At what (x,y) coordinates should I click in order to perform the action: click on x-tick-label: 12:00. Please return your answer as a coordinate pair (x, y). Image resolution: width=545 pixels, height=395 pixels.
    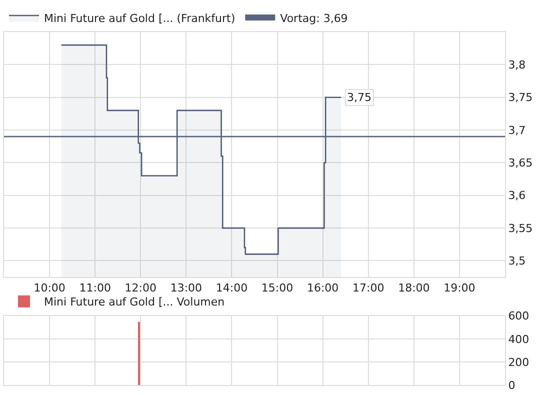
    Looking at the image, I should click on (140, 287).